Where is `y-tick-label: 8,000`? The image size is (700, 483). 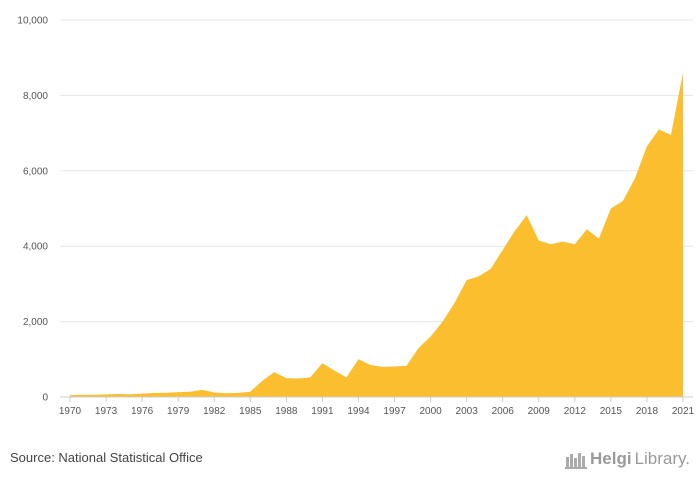
y-tick-label: 8,000 is located at coordinates (35, 96).